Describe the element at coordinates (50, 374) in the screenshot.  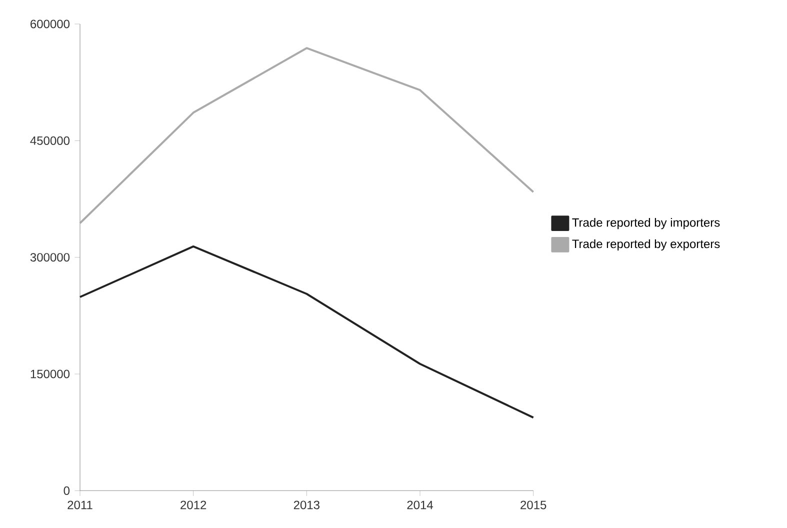
I see `y-tick-label: 150000` at that location.